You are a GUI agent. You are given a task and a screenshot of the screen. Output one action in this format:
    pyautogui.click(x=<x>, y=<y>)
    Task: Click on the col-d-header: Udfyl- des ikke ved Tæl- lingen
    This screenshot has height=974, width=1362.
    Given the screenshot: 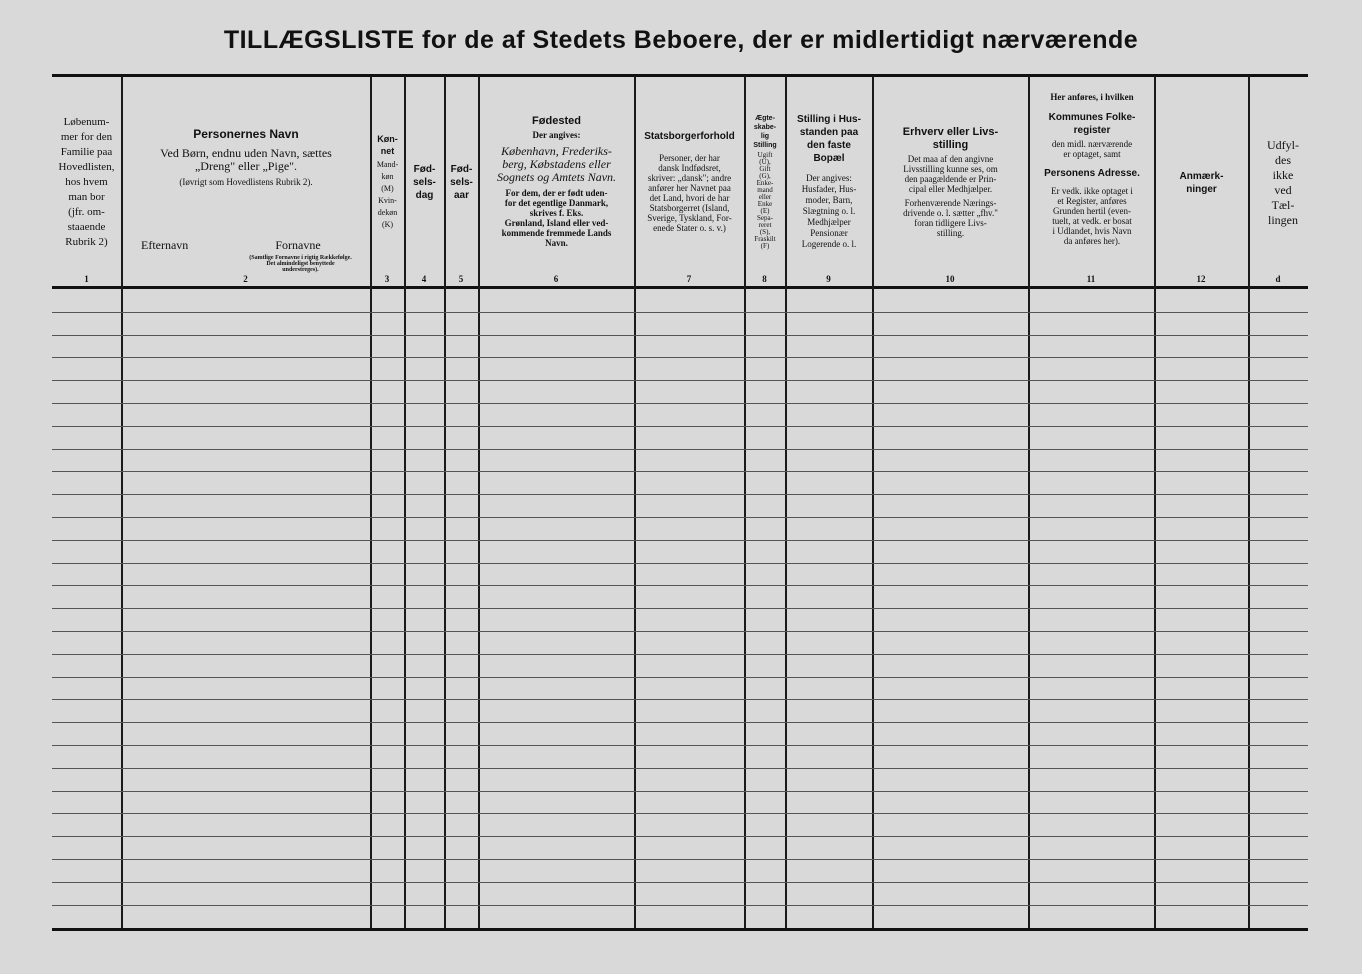 What is the action you would take?
    pyautogui.click(x=1283, y=182)
    